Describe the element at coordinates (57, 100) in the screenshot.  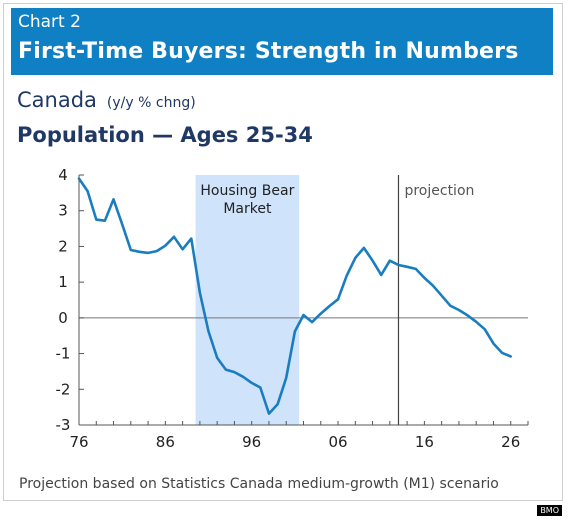
I see `region-label: Canada` at that location.